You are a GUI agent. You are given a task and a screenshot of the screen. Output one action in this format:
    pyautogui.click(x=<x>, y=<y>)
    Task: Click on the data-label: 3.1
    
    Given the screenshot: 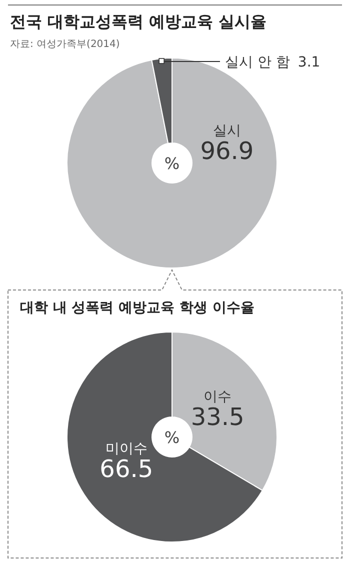 What is the action you would take?
    pyautogui.click(x=309, y=62)
    